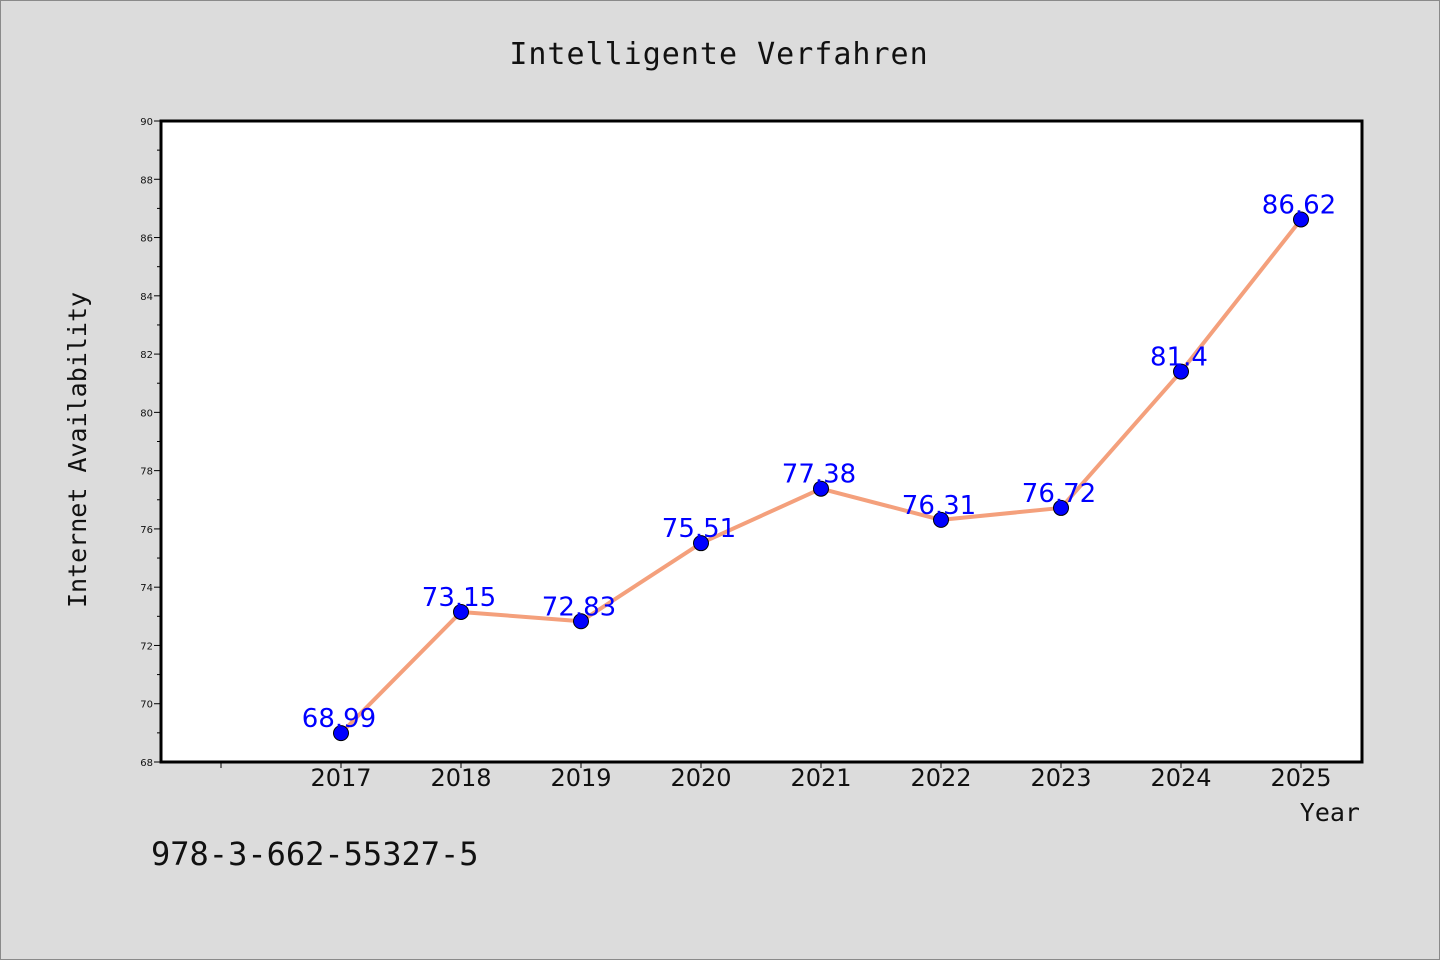 The width and height of the screenshot is (1440, 960). What do you see at coordinates (1300, 778) in the screenshot?
I see `x-tick-label: 2025` at bounding box center [1300, 778].